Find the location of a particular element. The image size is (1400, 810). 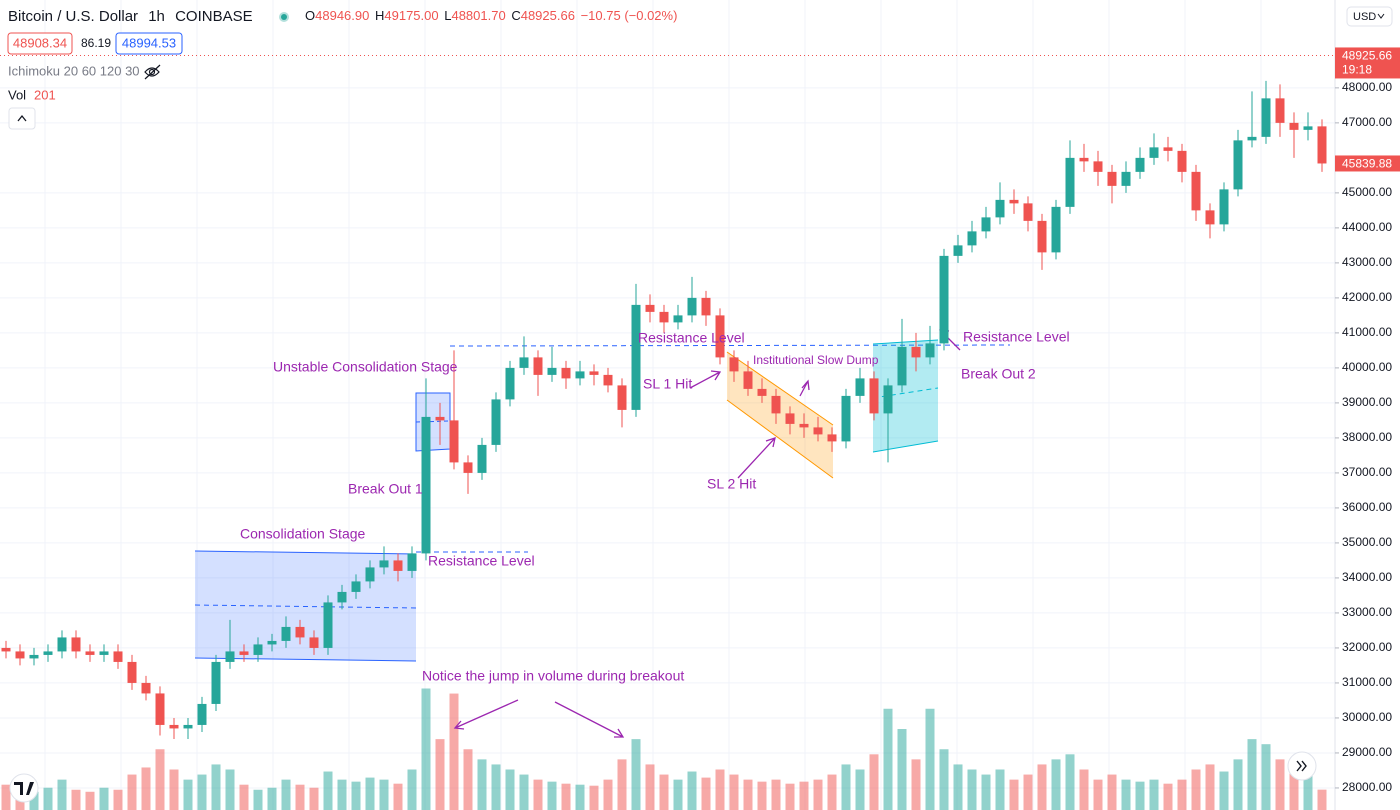

scroll-button is located at coordinates (1302, 766).